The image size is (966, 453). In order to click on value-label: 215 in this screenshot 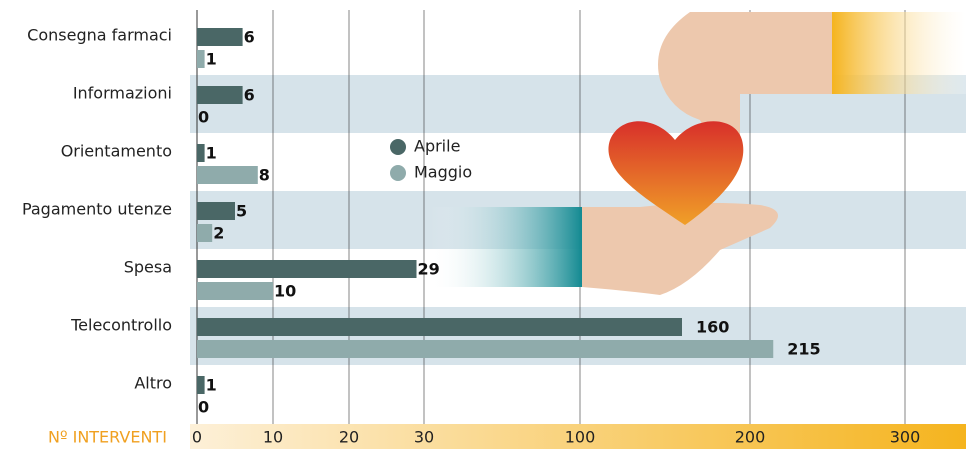, I will do `click(803, 349)`.